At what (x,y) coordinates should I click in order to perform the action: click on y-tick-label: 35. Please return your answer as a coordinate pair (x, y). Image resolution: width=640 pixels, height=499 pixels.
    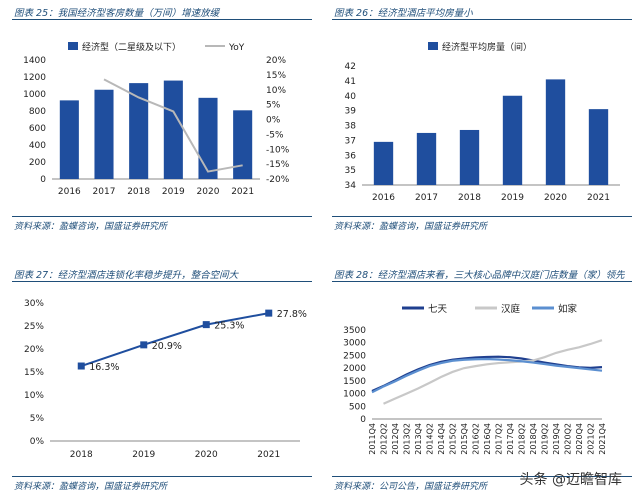
    Looking at the image, I should click on (350, 171).